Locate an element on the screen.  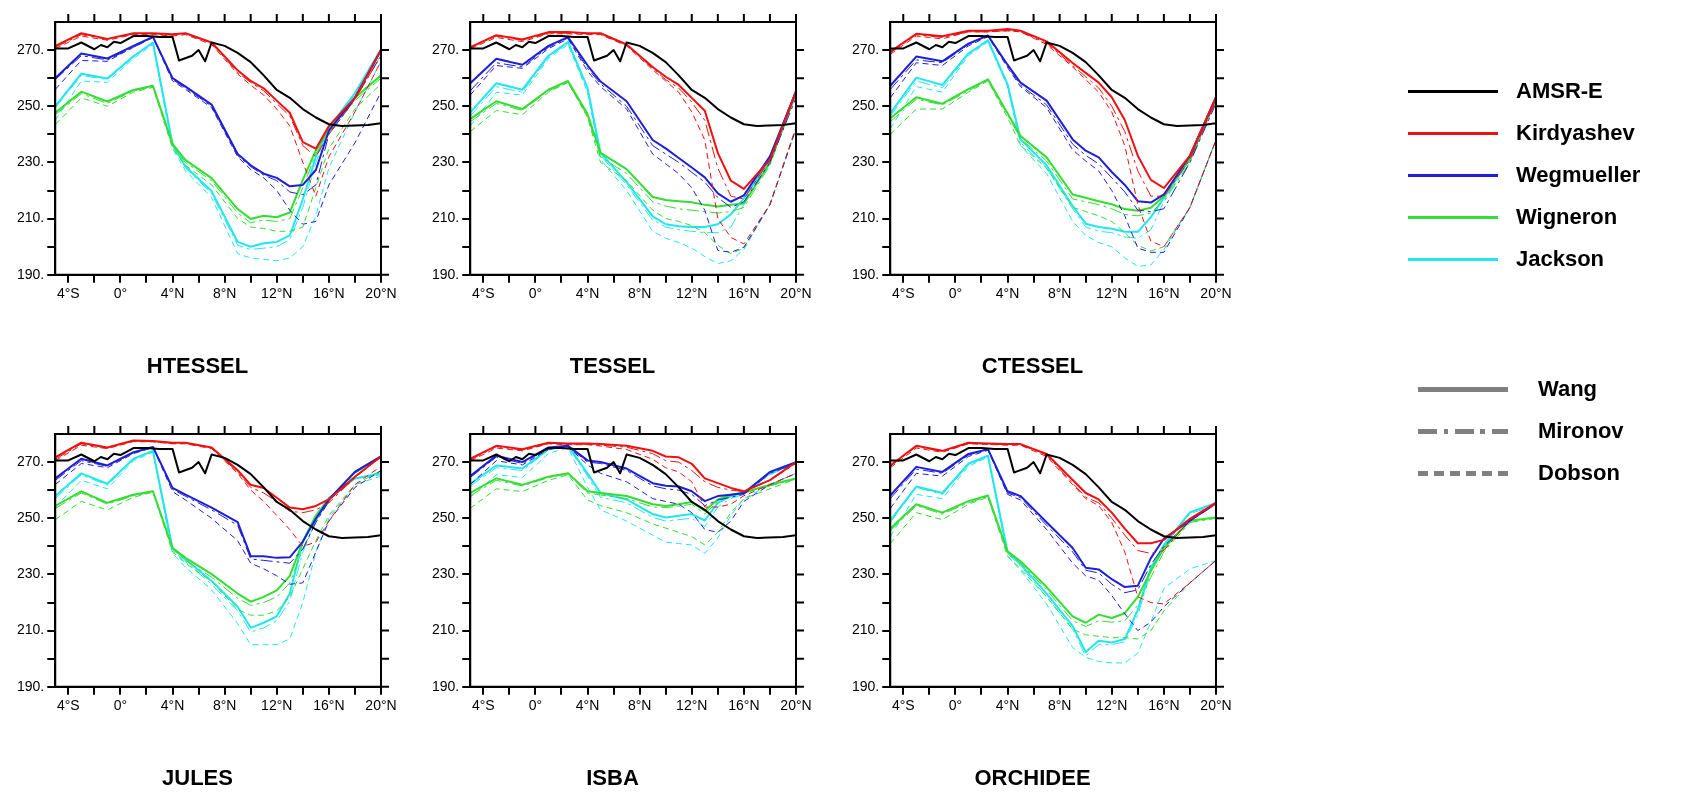
text: ORCHIDEE is located at coordinates (1032, 777).